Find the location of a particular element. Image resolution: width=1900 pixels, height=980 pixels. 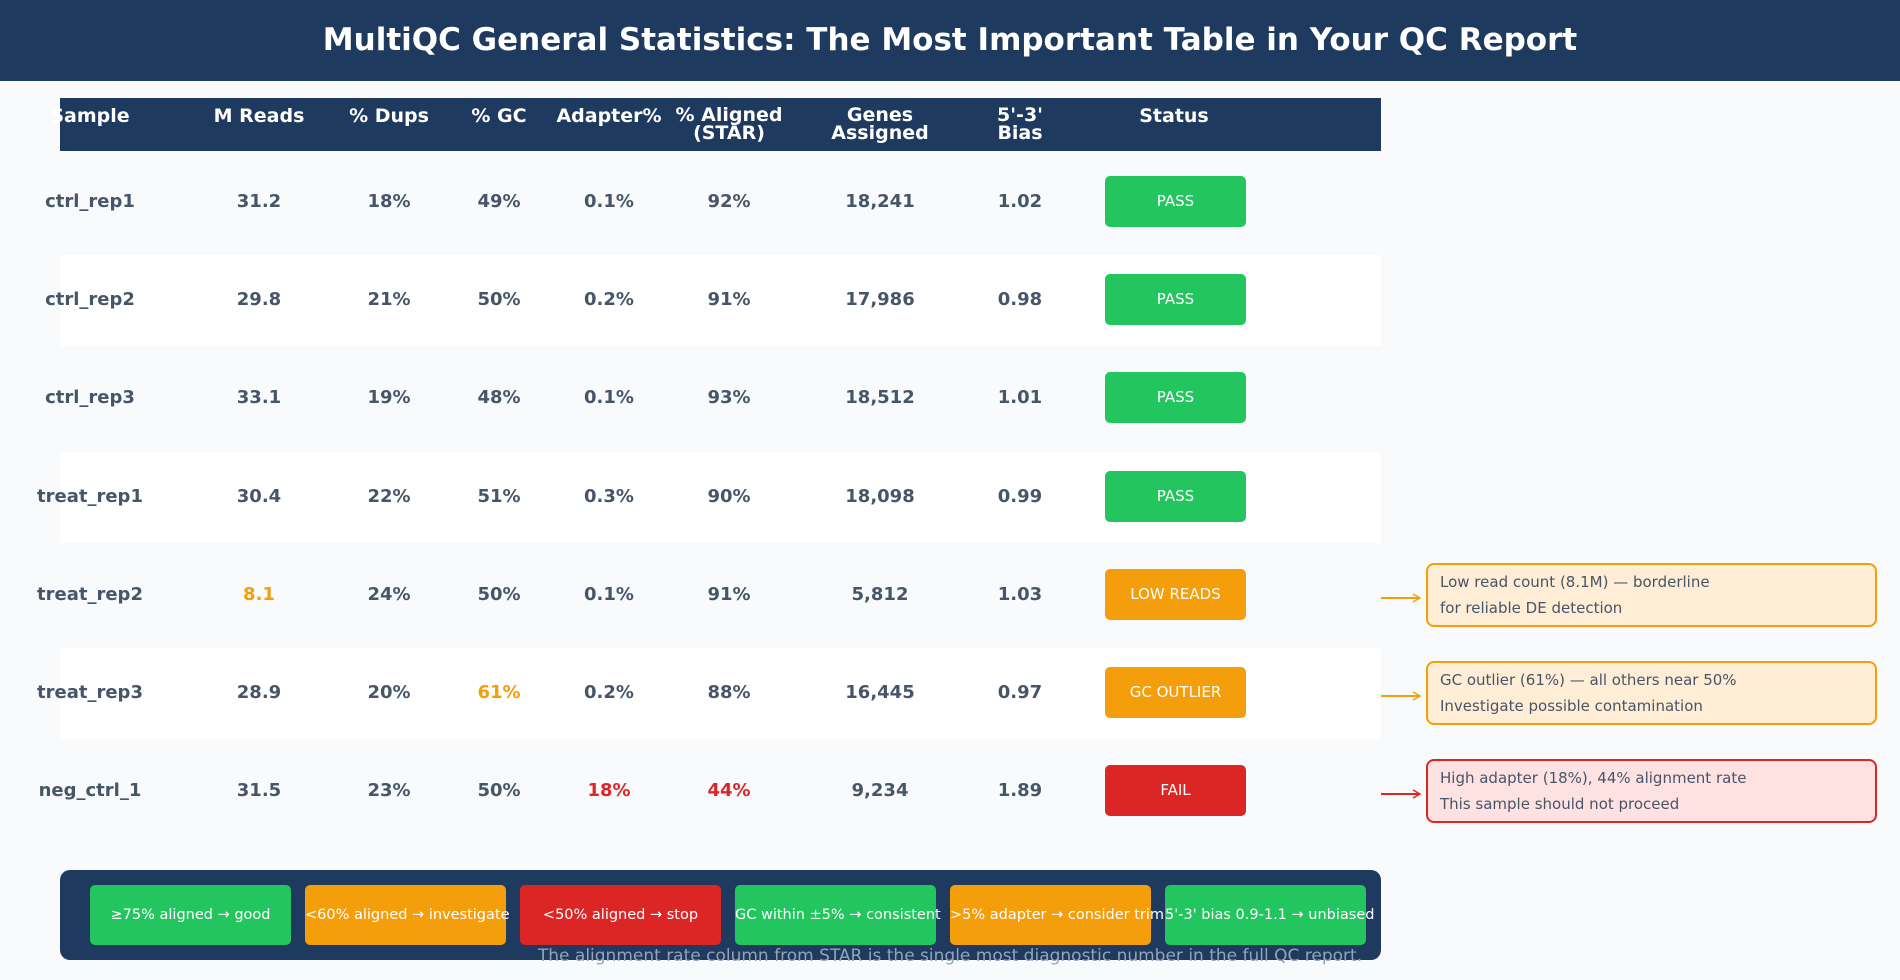

column-header: % Aligned (STAR) is located at coordinates (729, 125).